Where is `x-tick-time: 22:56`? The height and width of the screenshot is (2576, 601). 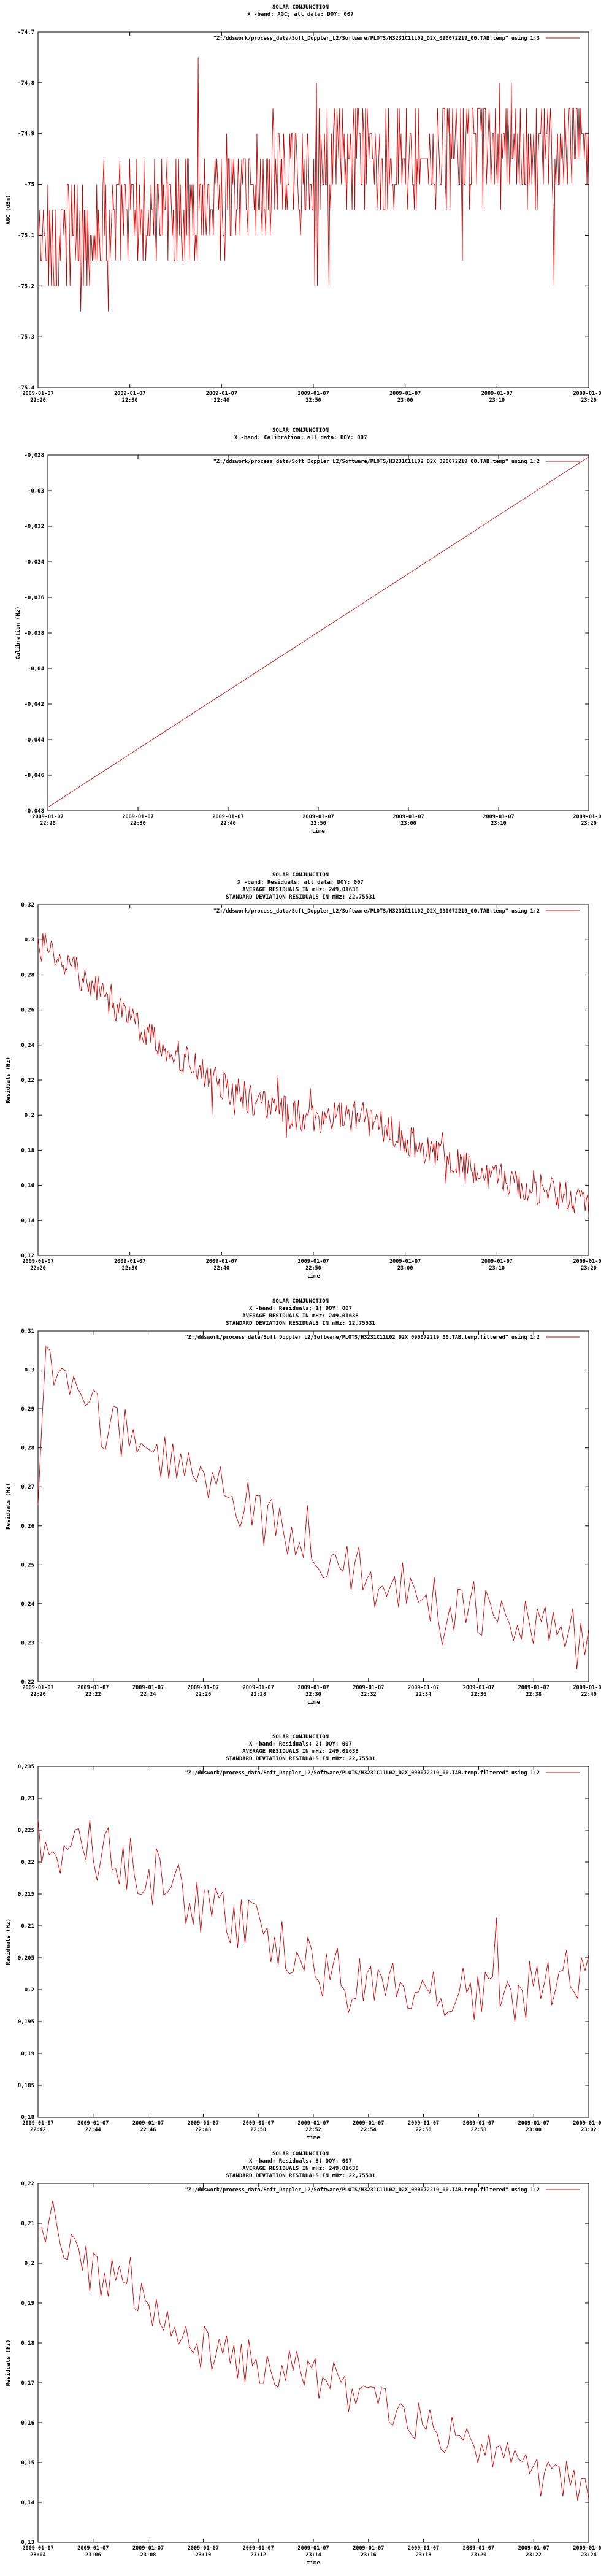
x-tick-time: 22:56 is located at coordinates (424, 2130).